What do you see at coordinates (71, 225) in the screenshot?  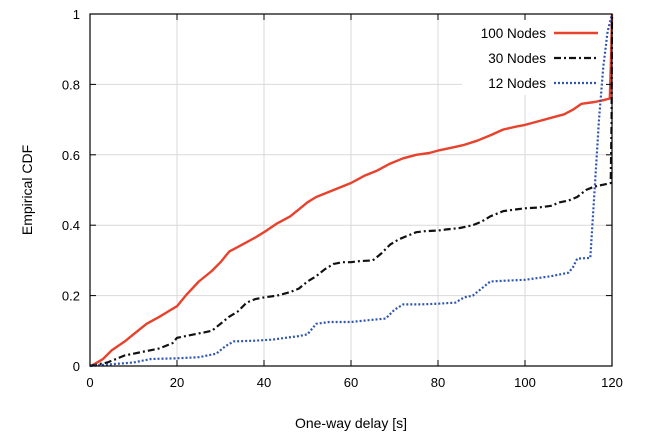 I see `y-tick-label: 0.4` at bounding box center [71, 225].